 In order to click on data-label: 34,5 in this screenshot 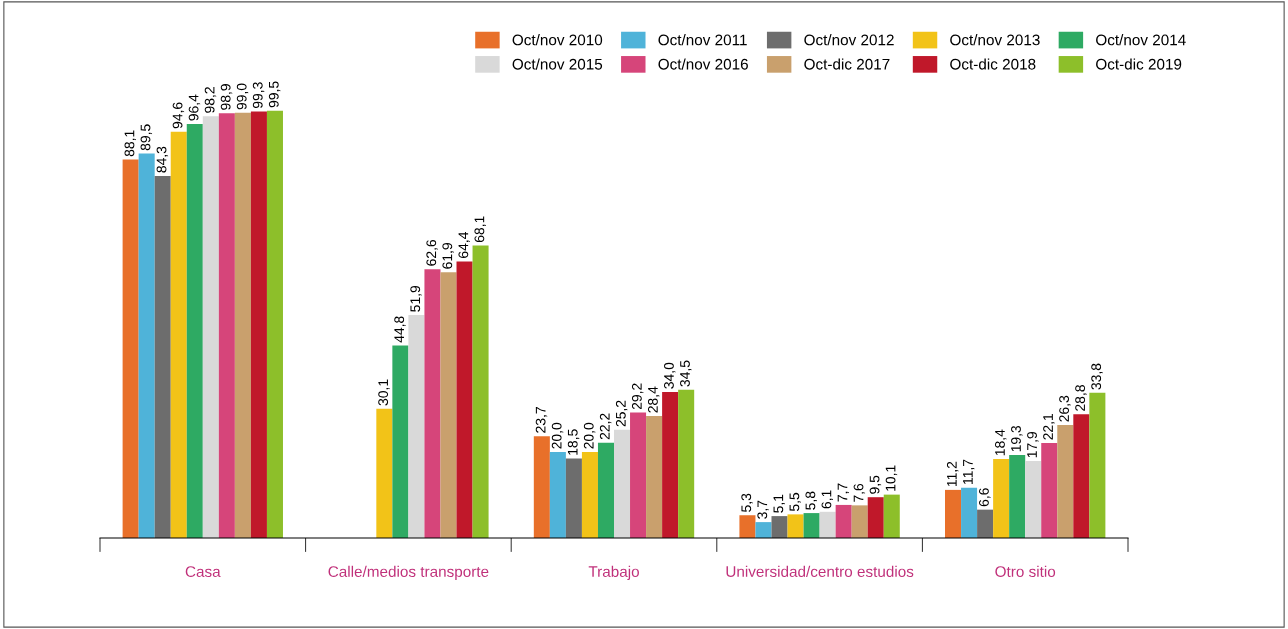, I will do `click(686, 373)`.